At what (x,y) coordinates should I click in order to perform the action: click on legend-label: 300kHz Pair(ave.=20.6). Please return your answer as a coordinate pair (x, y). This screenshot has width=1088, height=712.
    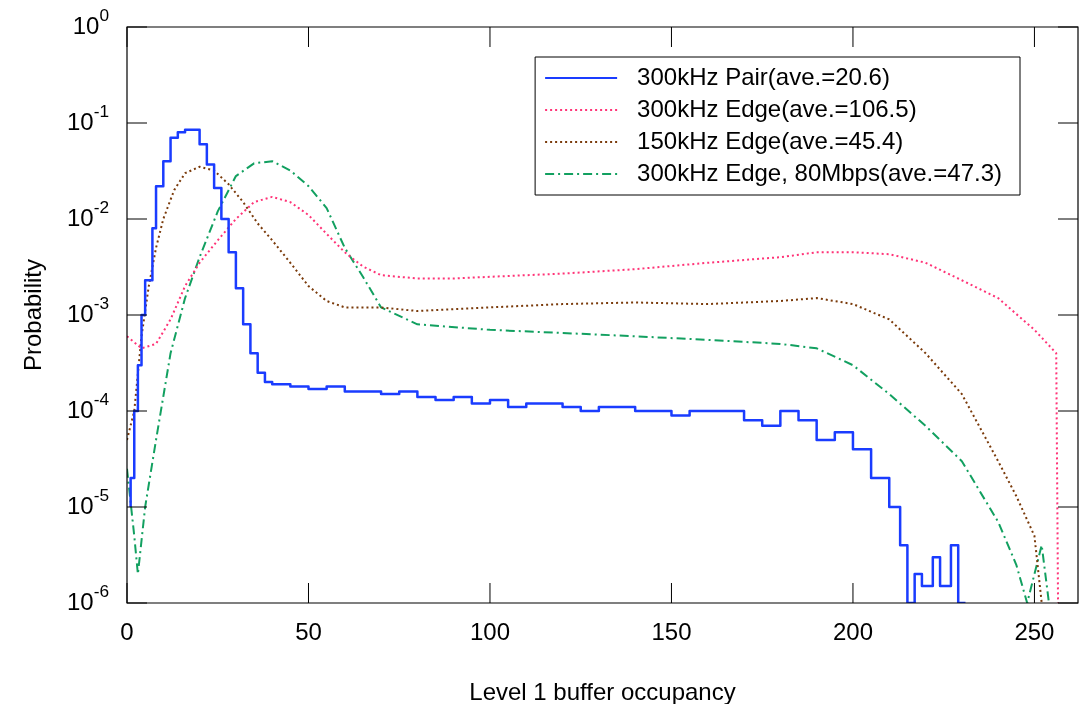
    Looking at the image, I should click on (763, 76).